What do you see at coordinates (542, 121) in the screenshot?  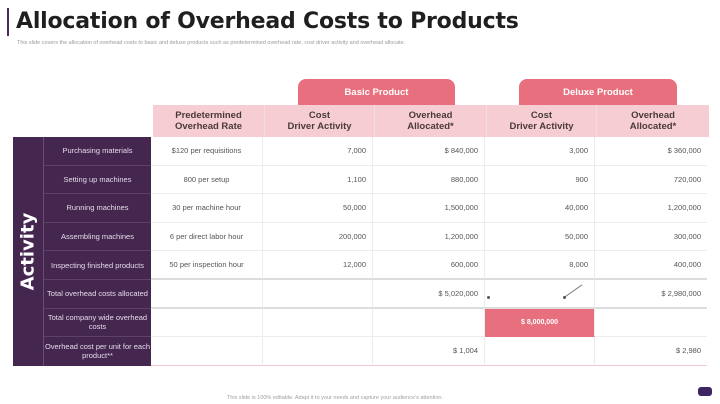 I see `col-header-deluxe-cost-driver: Cost Driver Activity` at bounding box center [542, 121].